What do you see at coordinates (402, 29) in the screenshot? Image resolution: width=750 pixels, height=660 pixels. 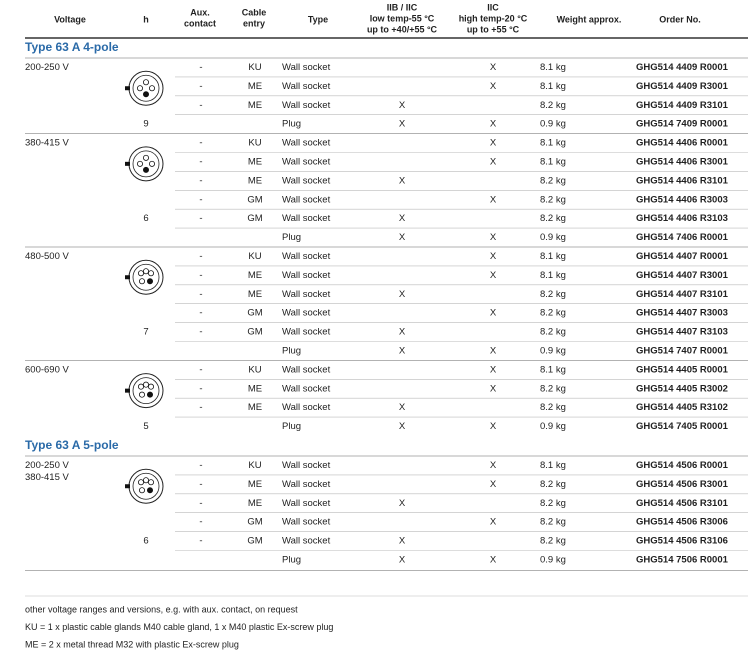 I see `column-header: up to +40/+55 °C` at bounding box center [402, 29].